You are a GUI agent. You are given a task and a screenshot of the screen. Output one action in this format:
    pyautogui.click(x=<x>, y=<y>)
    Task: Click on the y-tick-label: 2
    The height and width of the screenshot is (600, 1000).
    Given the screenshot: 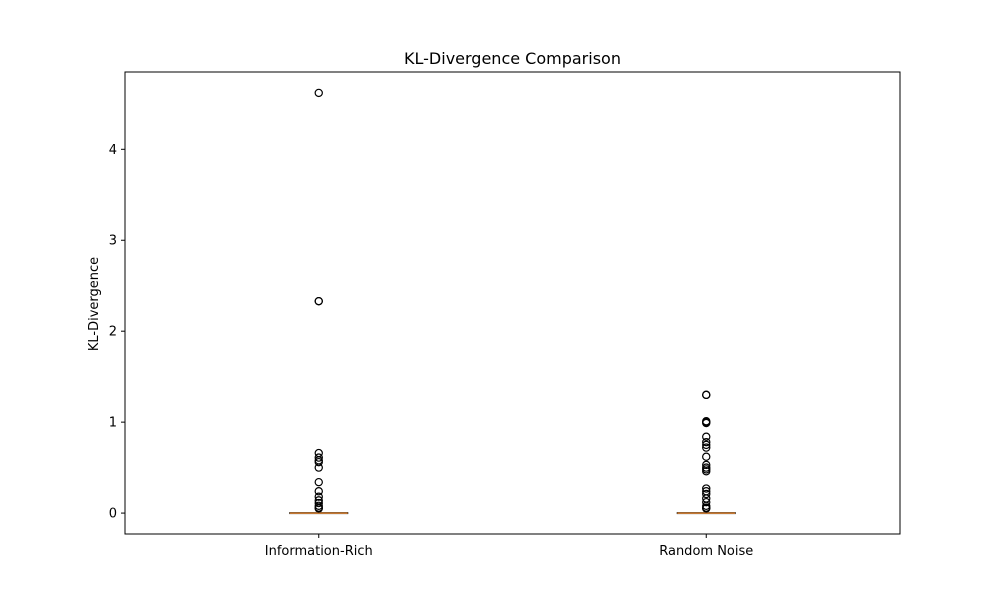 What is the action you would take?
    pyautogui.click(x=113, y=332)
    